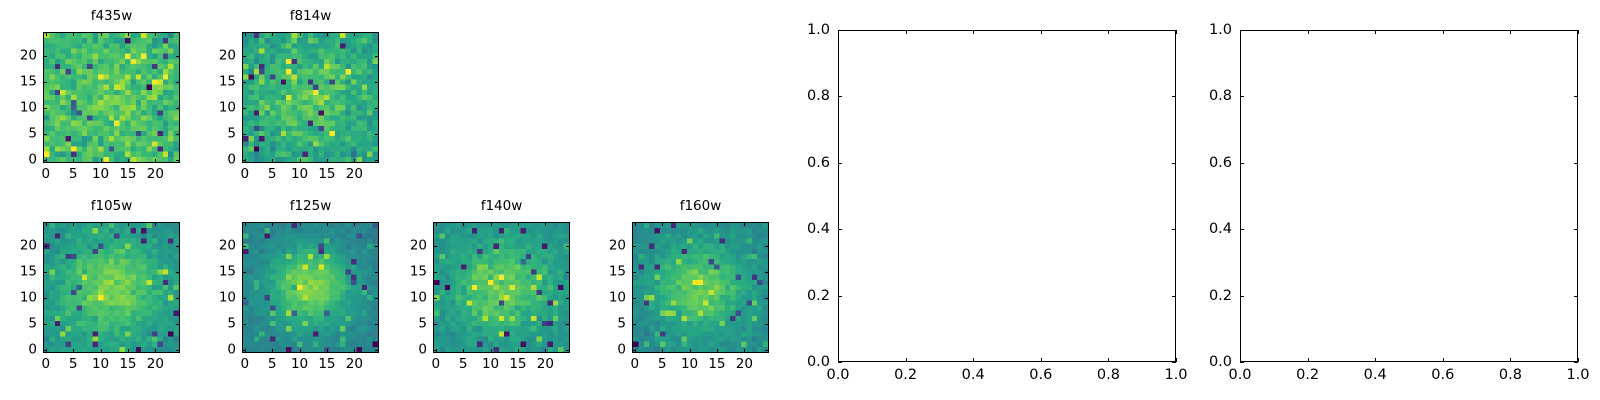 The width and height of the screenshot is (1600, 400). Describe the element at coordinates (635, 364) in the screenshot. I see `x-tick-label: 0` at that location.